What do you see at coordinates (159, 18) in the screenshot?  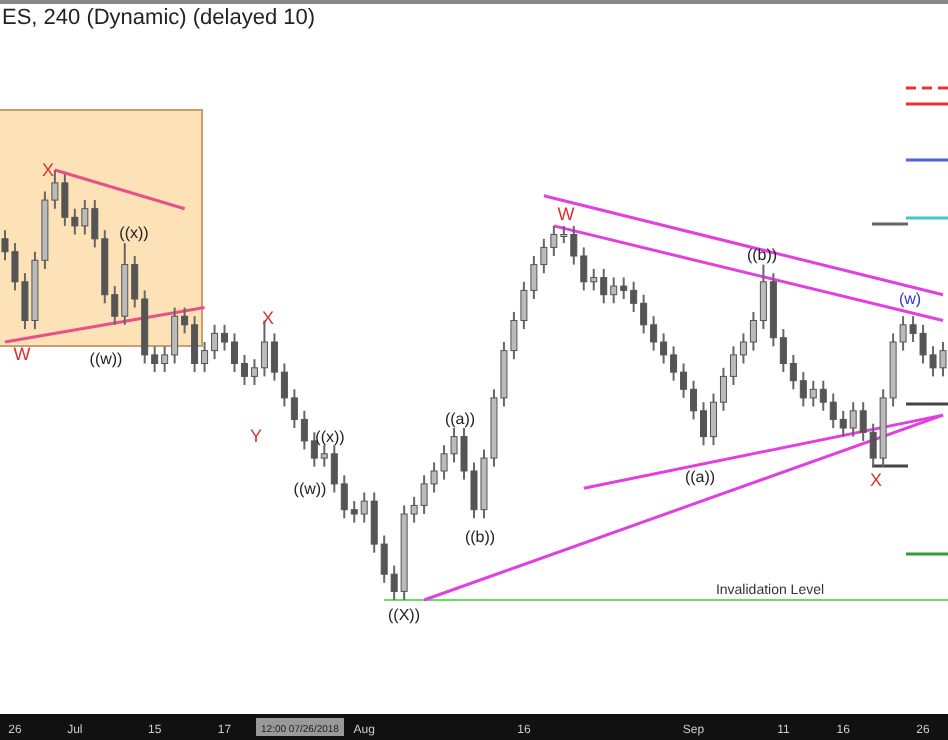 I see `chart-title: ES, 240 (Dynamic) (delayed 10)` at bounding box center [159, 18].